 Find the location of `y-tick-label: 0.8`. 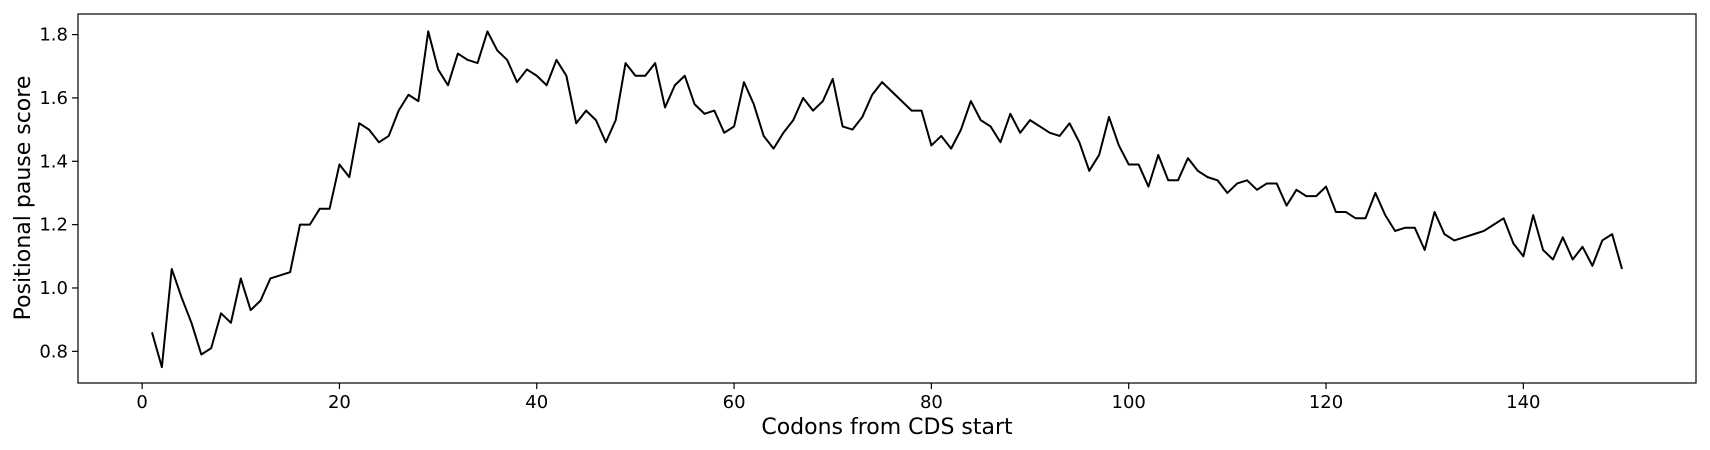

y-tick-label: 0.8 is located at coordinates (53, 351).